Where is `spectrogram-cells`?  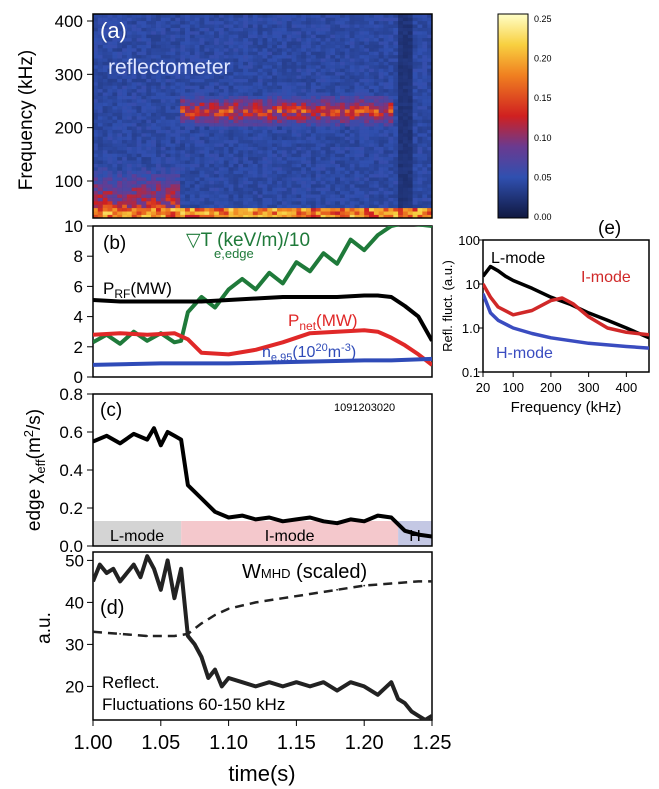
spectrogram-cells is located at coordinates (263, 116).